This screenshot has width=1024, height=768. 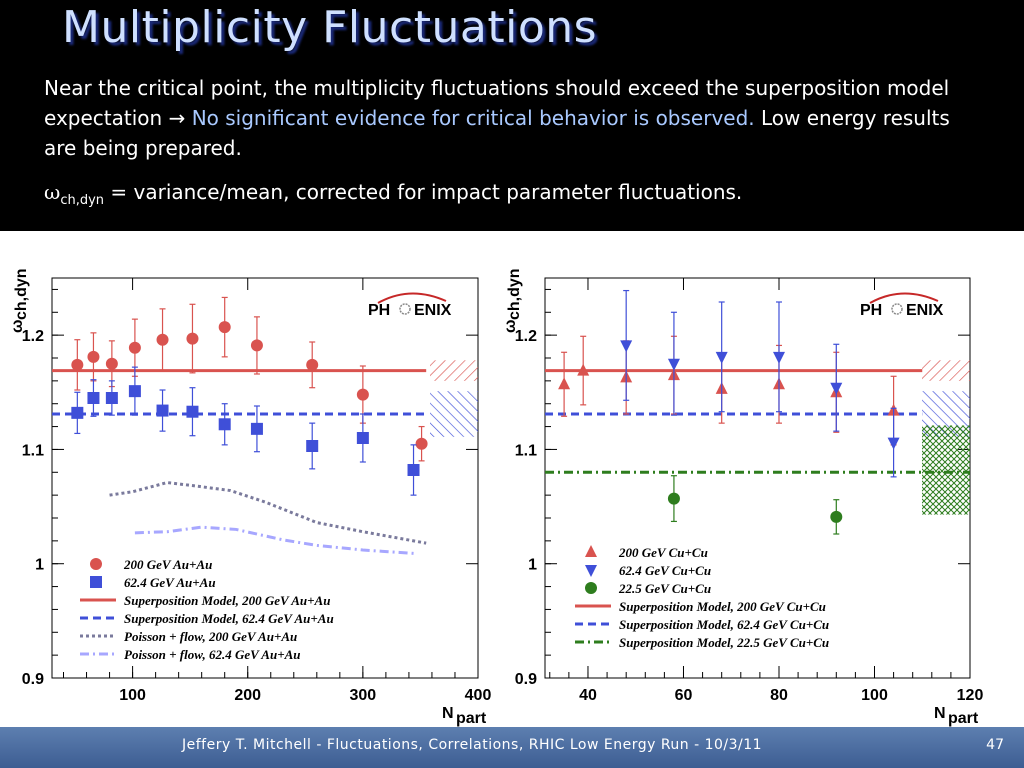 What do you see at coordinates (363, 695) in the screenshot?
I see `x-tick-label: 300` at bounding box center [363, 695].